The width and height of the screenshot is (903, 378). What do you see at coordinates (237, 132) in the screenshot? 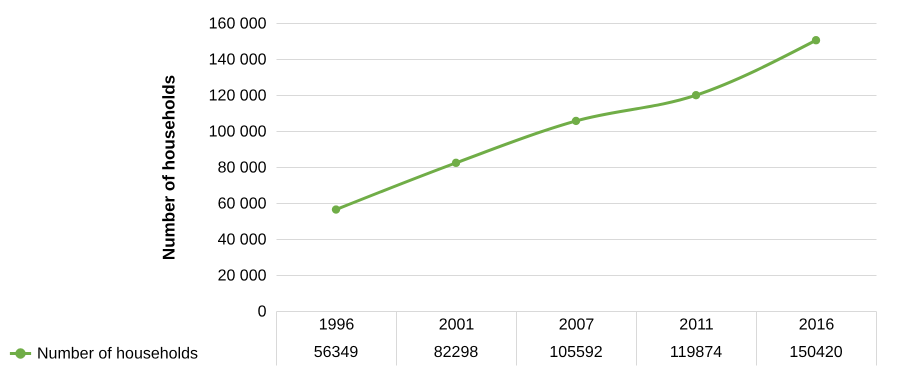
I see `y-tick-label: 100 000` at bounding box center [237, 132].